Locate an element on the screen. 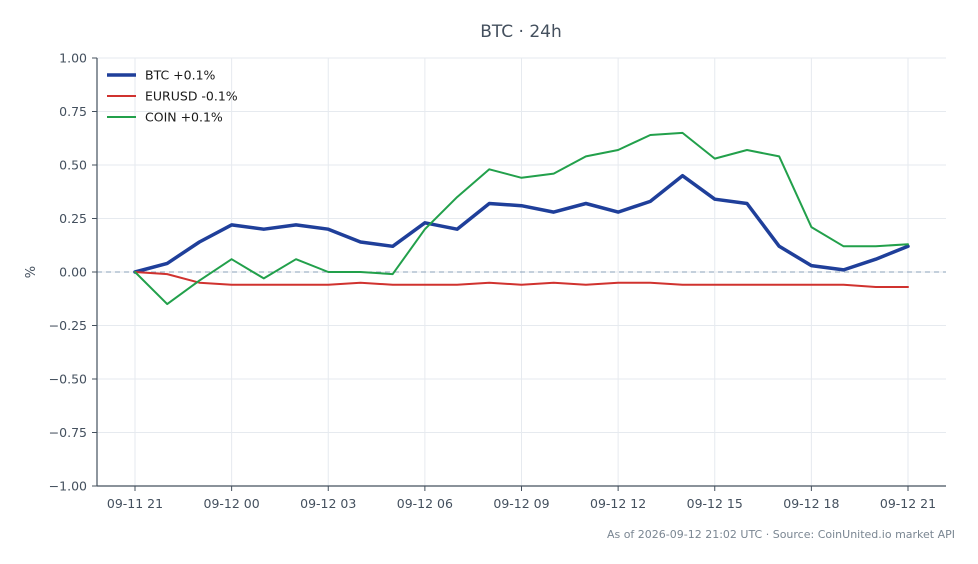  x-tick-label: 09-11 21 is located at coordinates (135, 503).